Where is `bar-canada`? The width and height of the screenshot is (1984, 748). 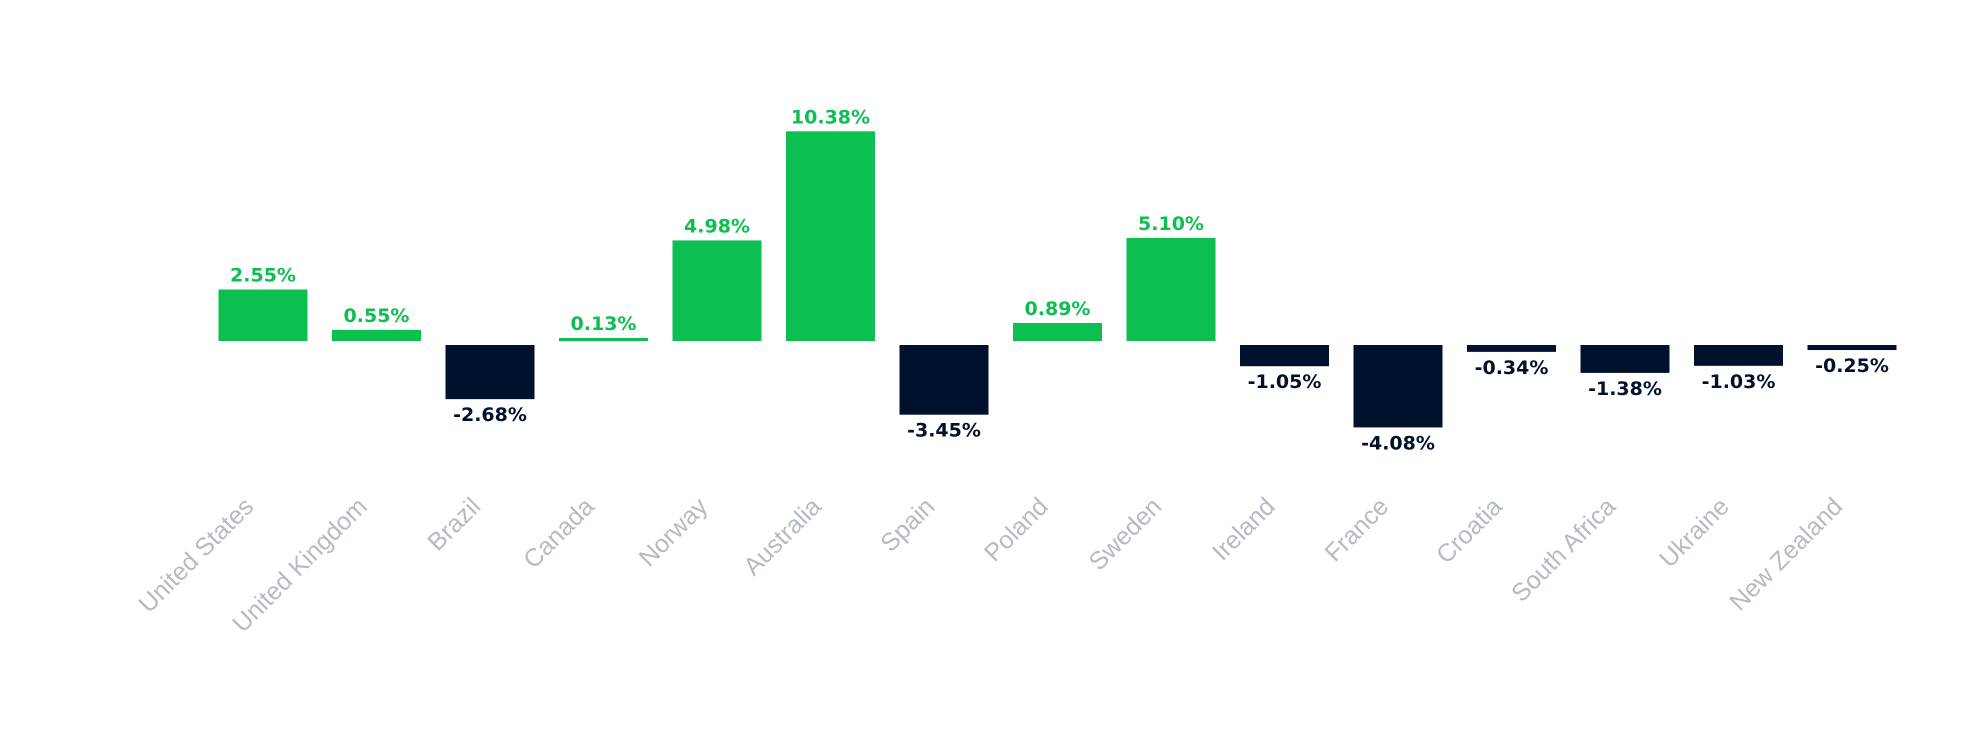
bar-canada is located at coordinates (603, 339).